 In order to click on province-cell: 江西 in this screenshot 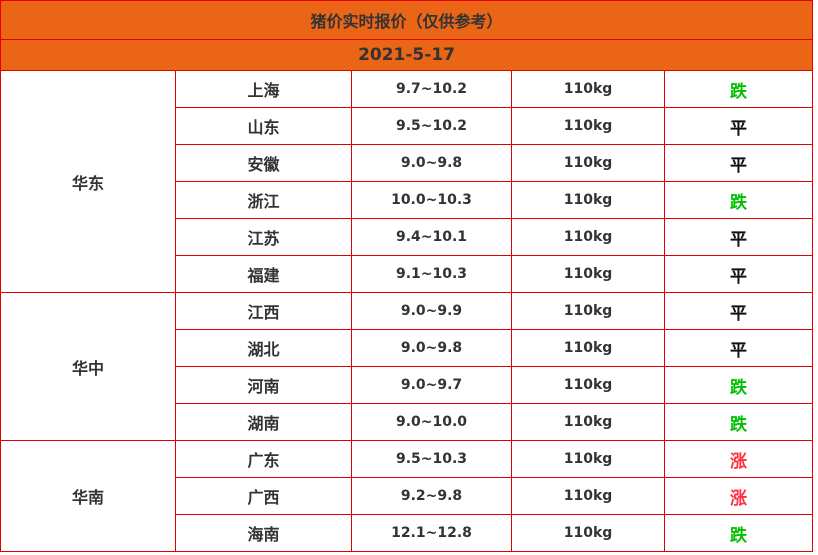, I will do `click(263, 311)`.